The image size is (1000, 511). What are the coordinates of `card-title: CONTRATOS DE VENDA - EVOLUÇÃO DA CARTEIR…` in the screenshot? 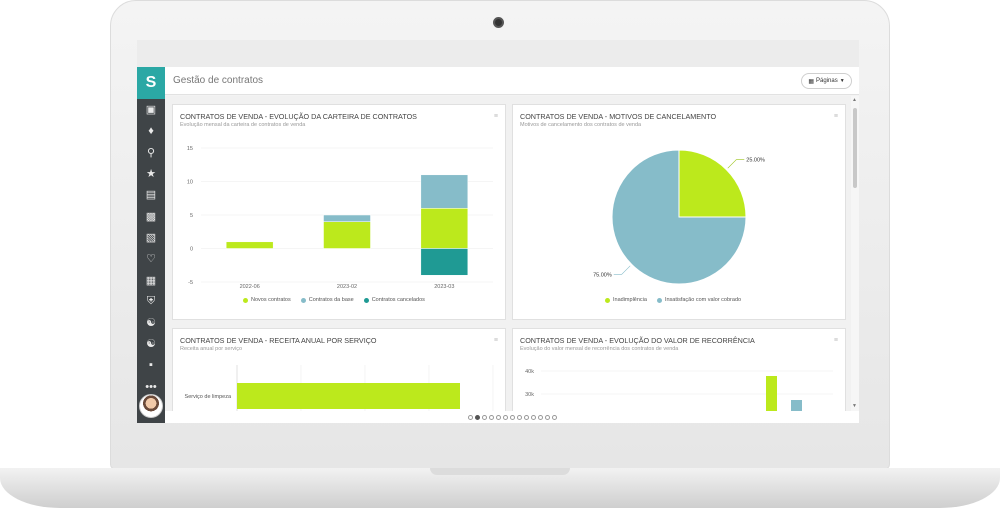 It's located at (298, 116).